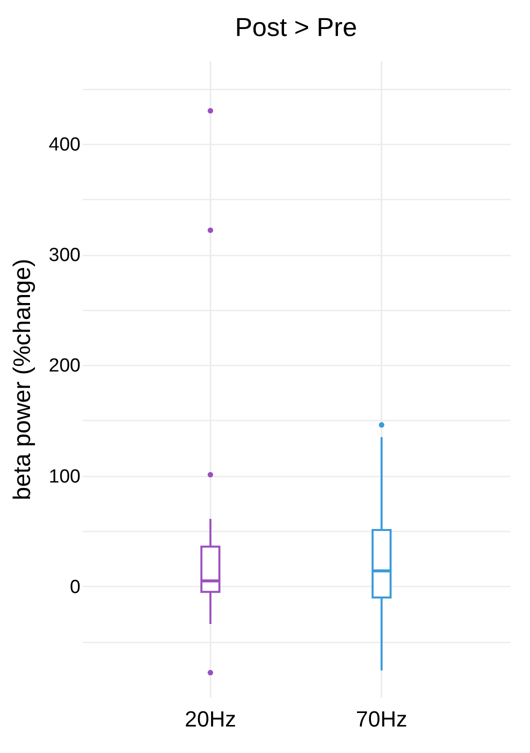  Describe the element at coordinates (64, 145) in the screenshot. I see `y-tick-label: 400` at that location.